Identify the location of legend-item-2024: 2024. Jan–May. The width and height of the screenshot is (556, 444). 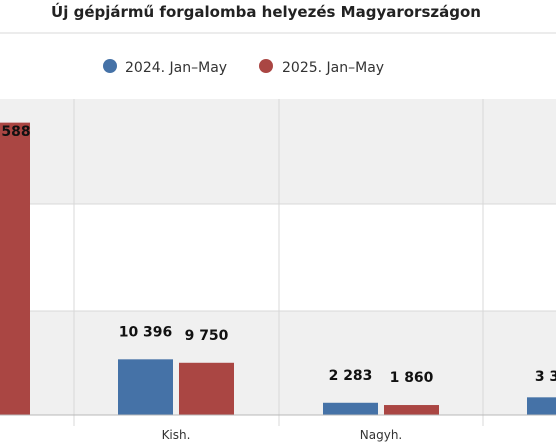
(165, 67).